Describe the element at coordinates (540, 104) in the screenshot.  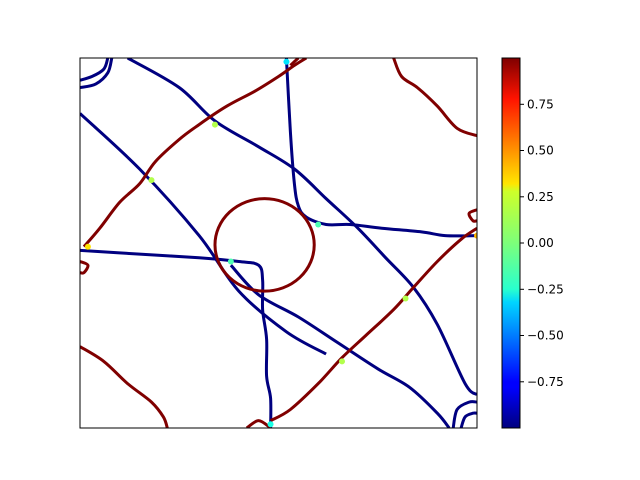
I see `colorbar-tick-label: 0.75` at that location.